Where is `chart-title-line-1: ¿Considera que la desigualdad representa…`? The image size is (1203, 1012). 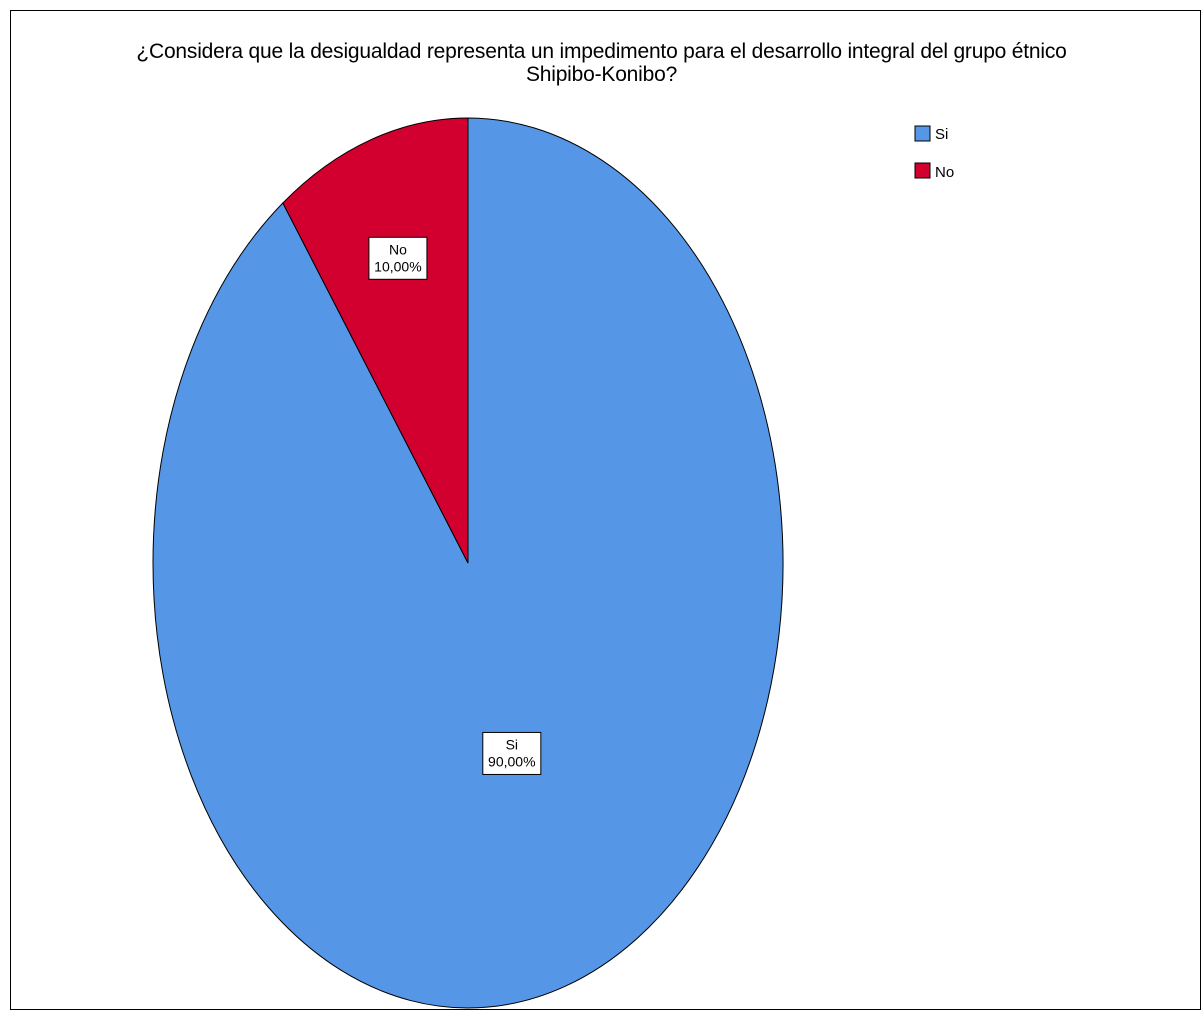
chart-title-line-1: ¿Considera que la desigualdad representa… is located at coordinates (601, 51).